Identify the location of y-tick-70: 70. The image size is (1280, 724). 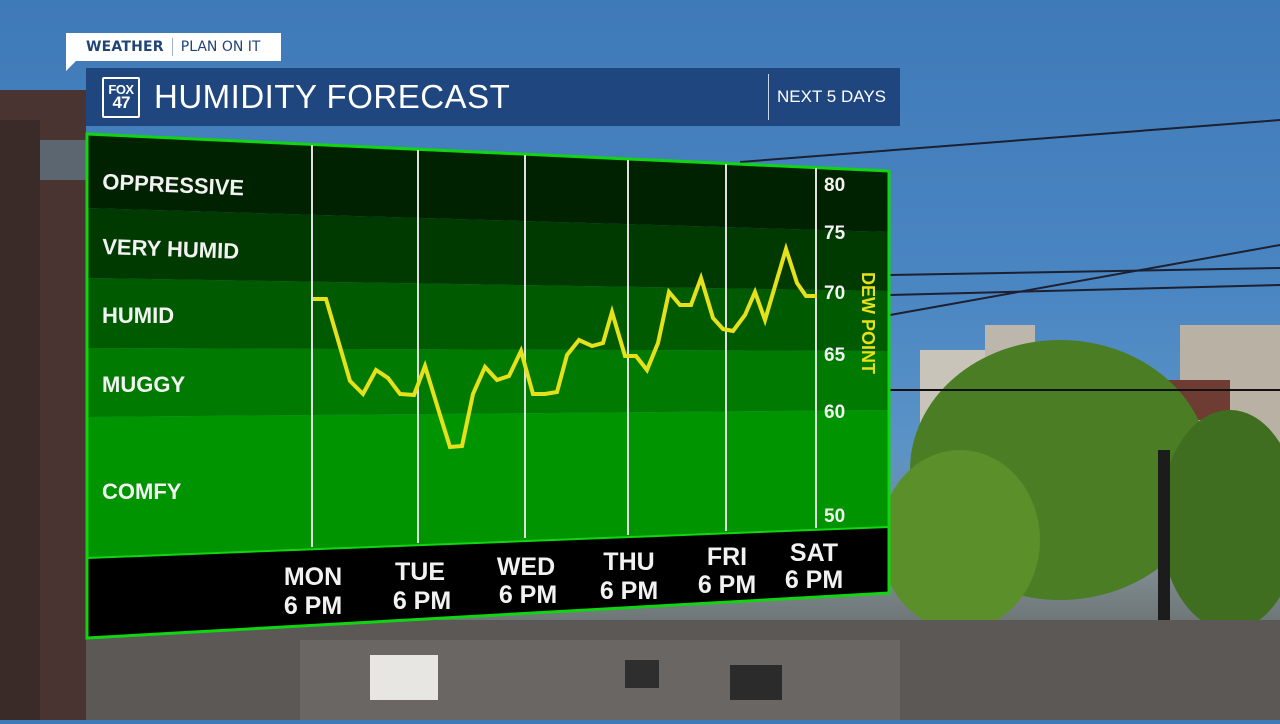
(834, 293).